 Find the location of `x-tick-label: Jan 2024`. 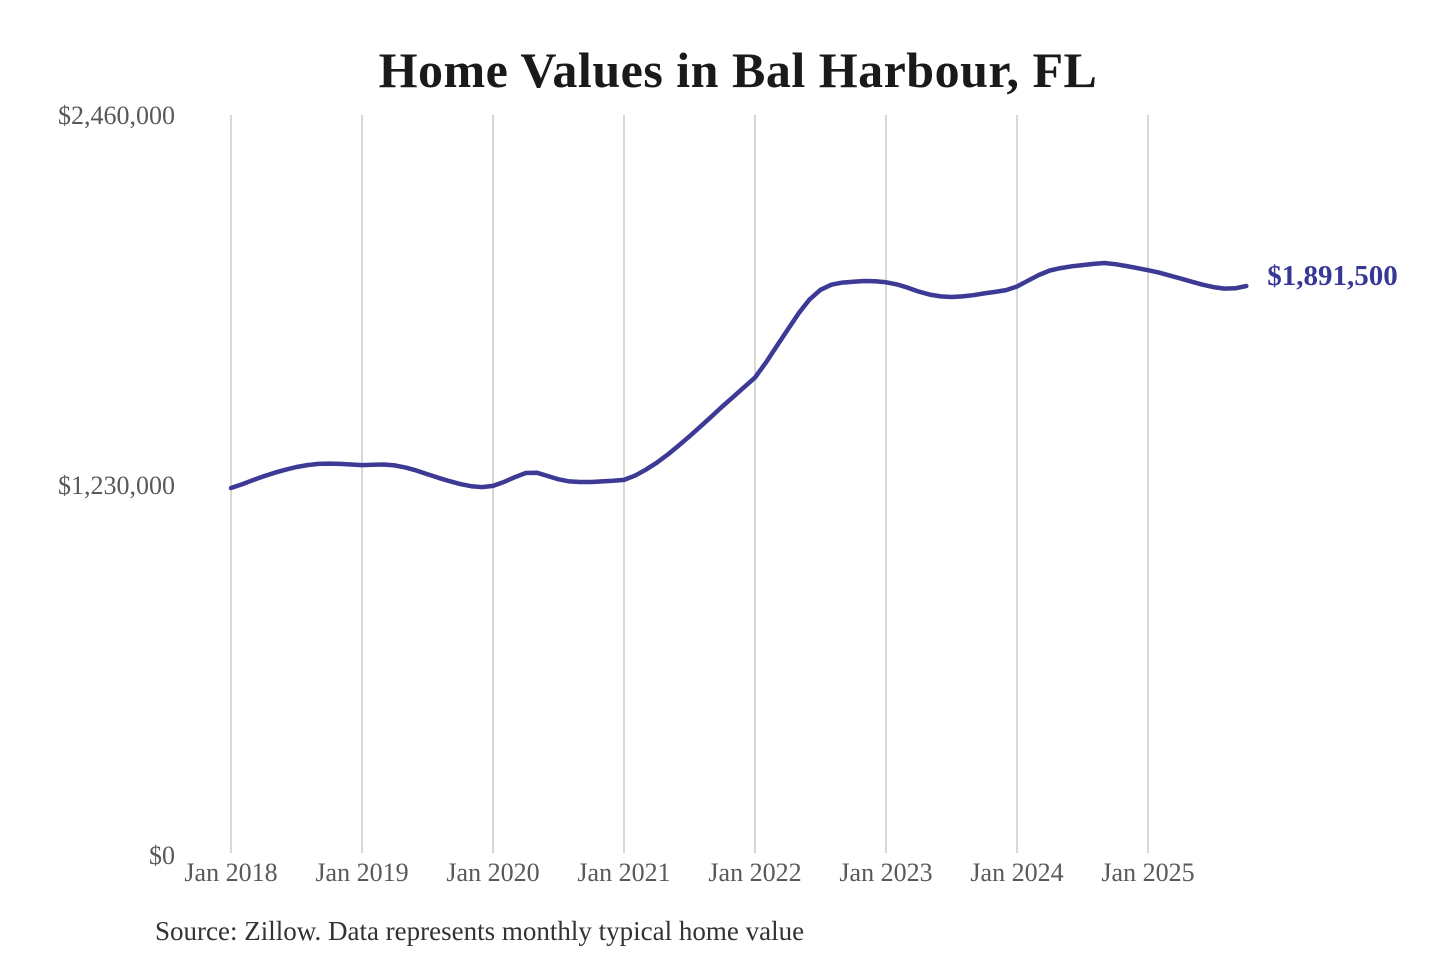

x-tick-label: Jan 2024 is located at coordinates (1016, 872).